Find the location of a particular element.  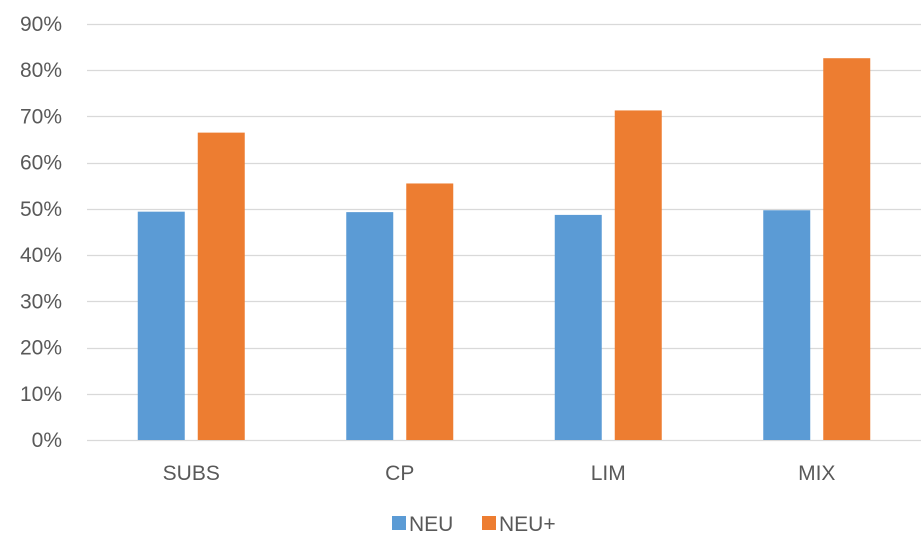

y-tick-label: 30% is located at coordinates (41, 301).